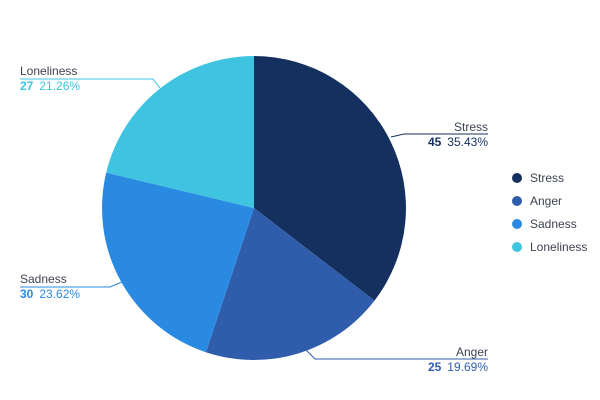 The height and width of the screenshot is (400, 600). Describe the element at coordinates (178, 262) in the screenshot. I see `slice-sadness` at that location.